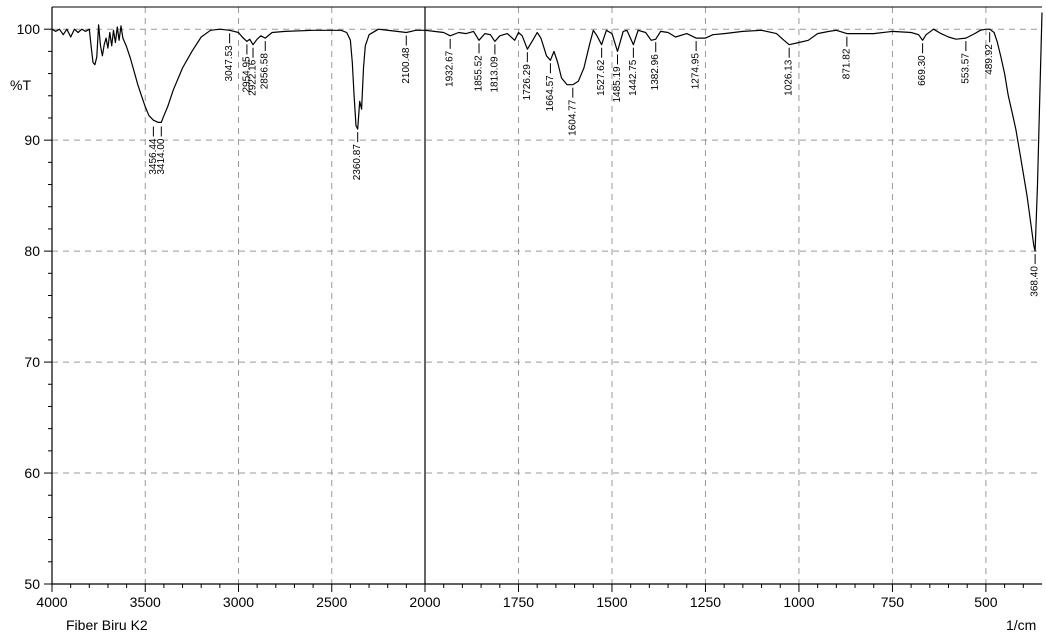 The width and height of the screenshot is (1046, 636). Describe the element at coordinates (32, 140) in the screenshot. I see `y-tick-label: 90` at that location.